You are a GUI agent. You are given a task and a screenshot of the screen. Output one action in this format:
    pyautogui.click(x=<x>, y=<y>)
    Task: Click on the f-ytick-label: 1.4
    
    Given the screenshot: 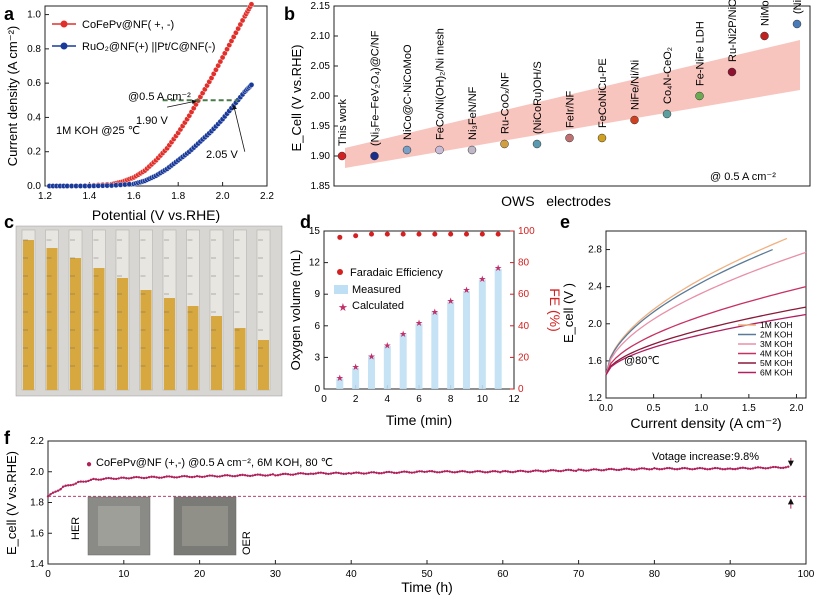 What is the action you would take?
    pyautogui.click(x=37, y=564)
    